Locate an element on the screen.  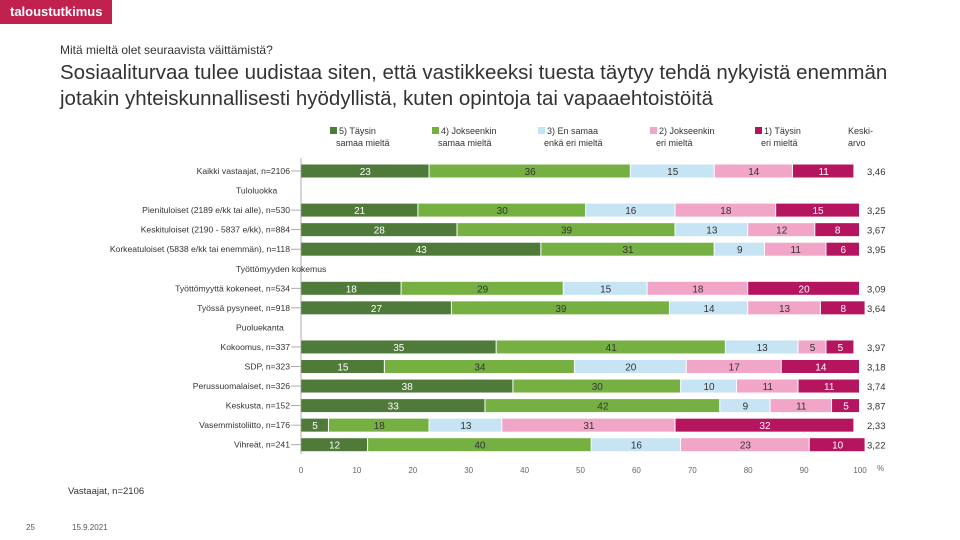
mean-value: 3,87 is located at coordinates (876, 407).